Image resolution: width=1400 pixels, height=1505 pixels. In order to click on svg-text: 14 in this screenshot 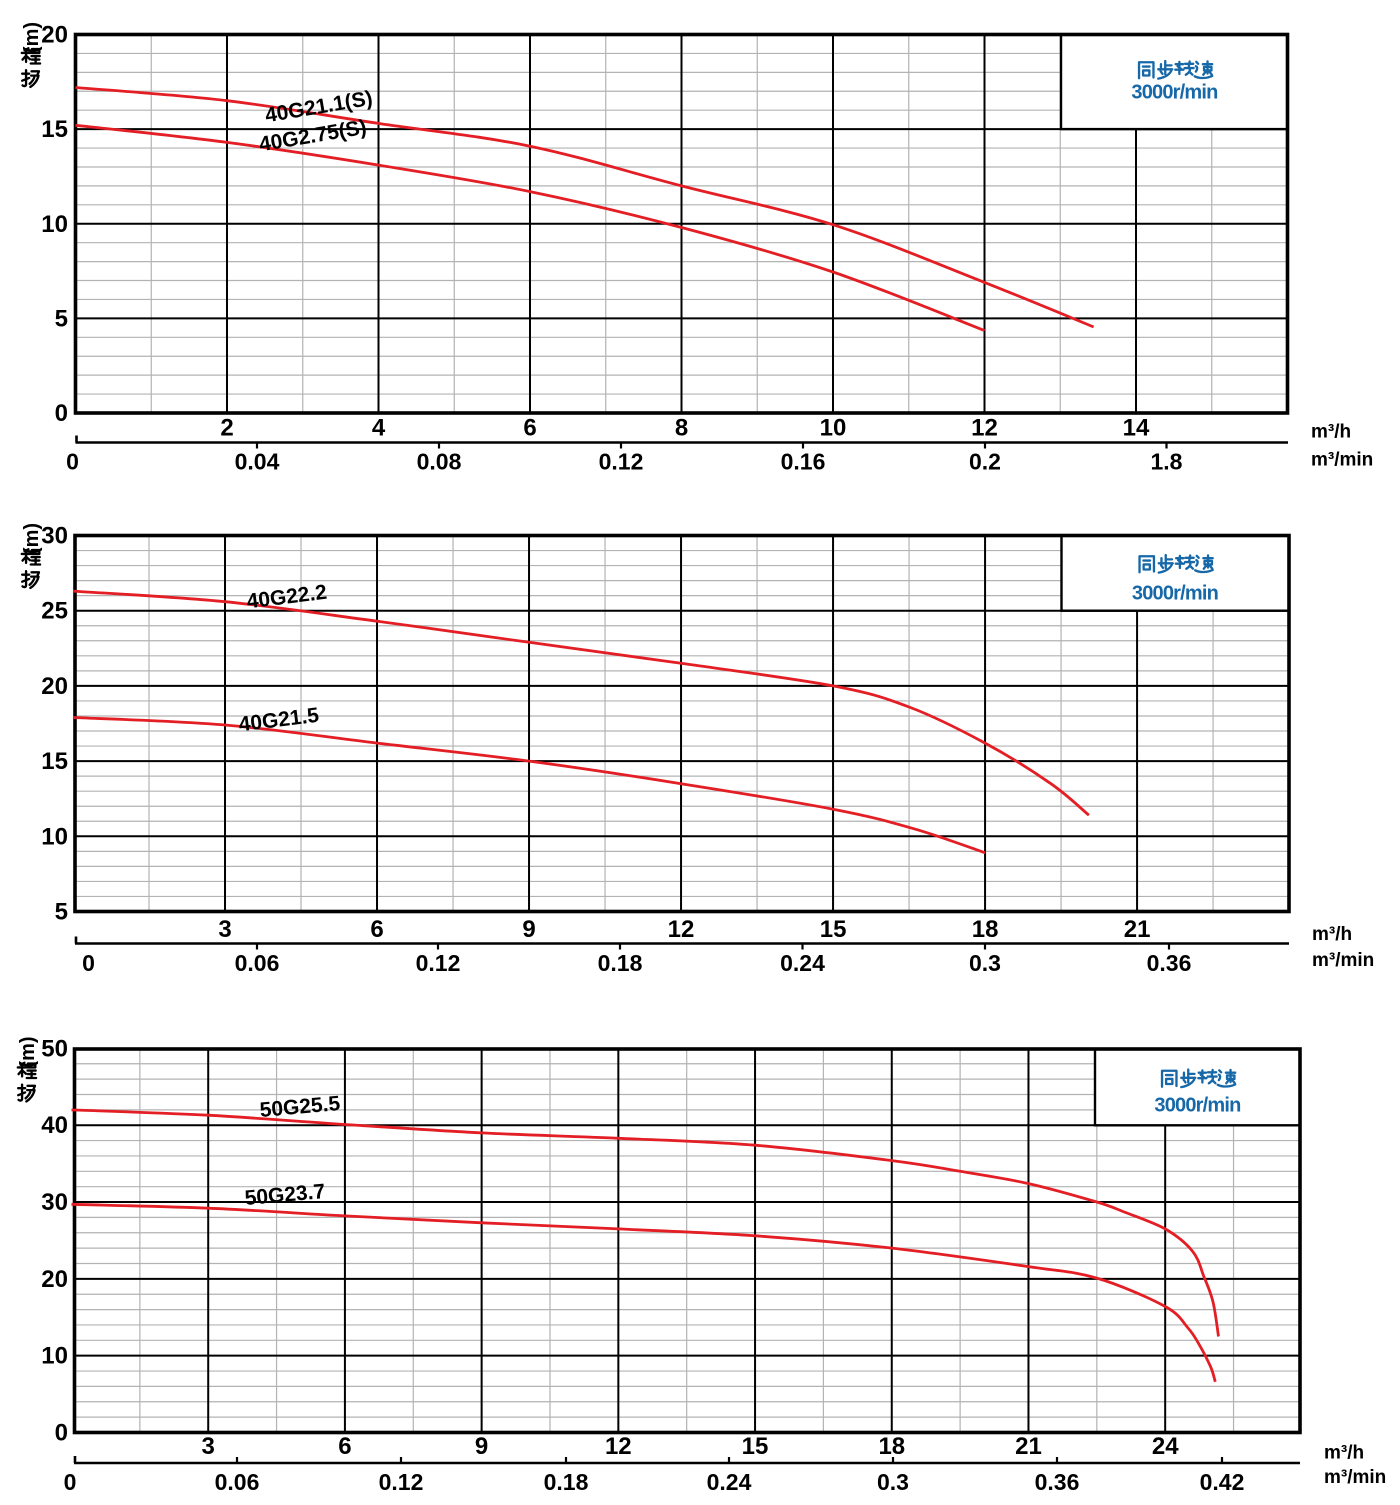, I will do `click(1136, 428)`.